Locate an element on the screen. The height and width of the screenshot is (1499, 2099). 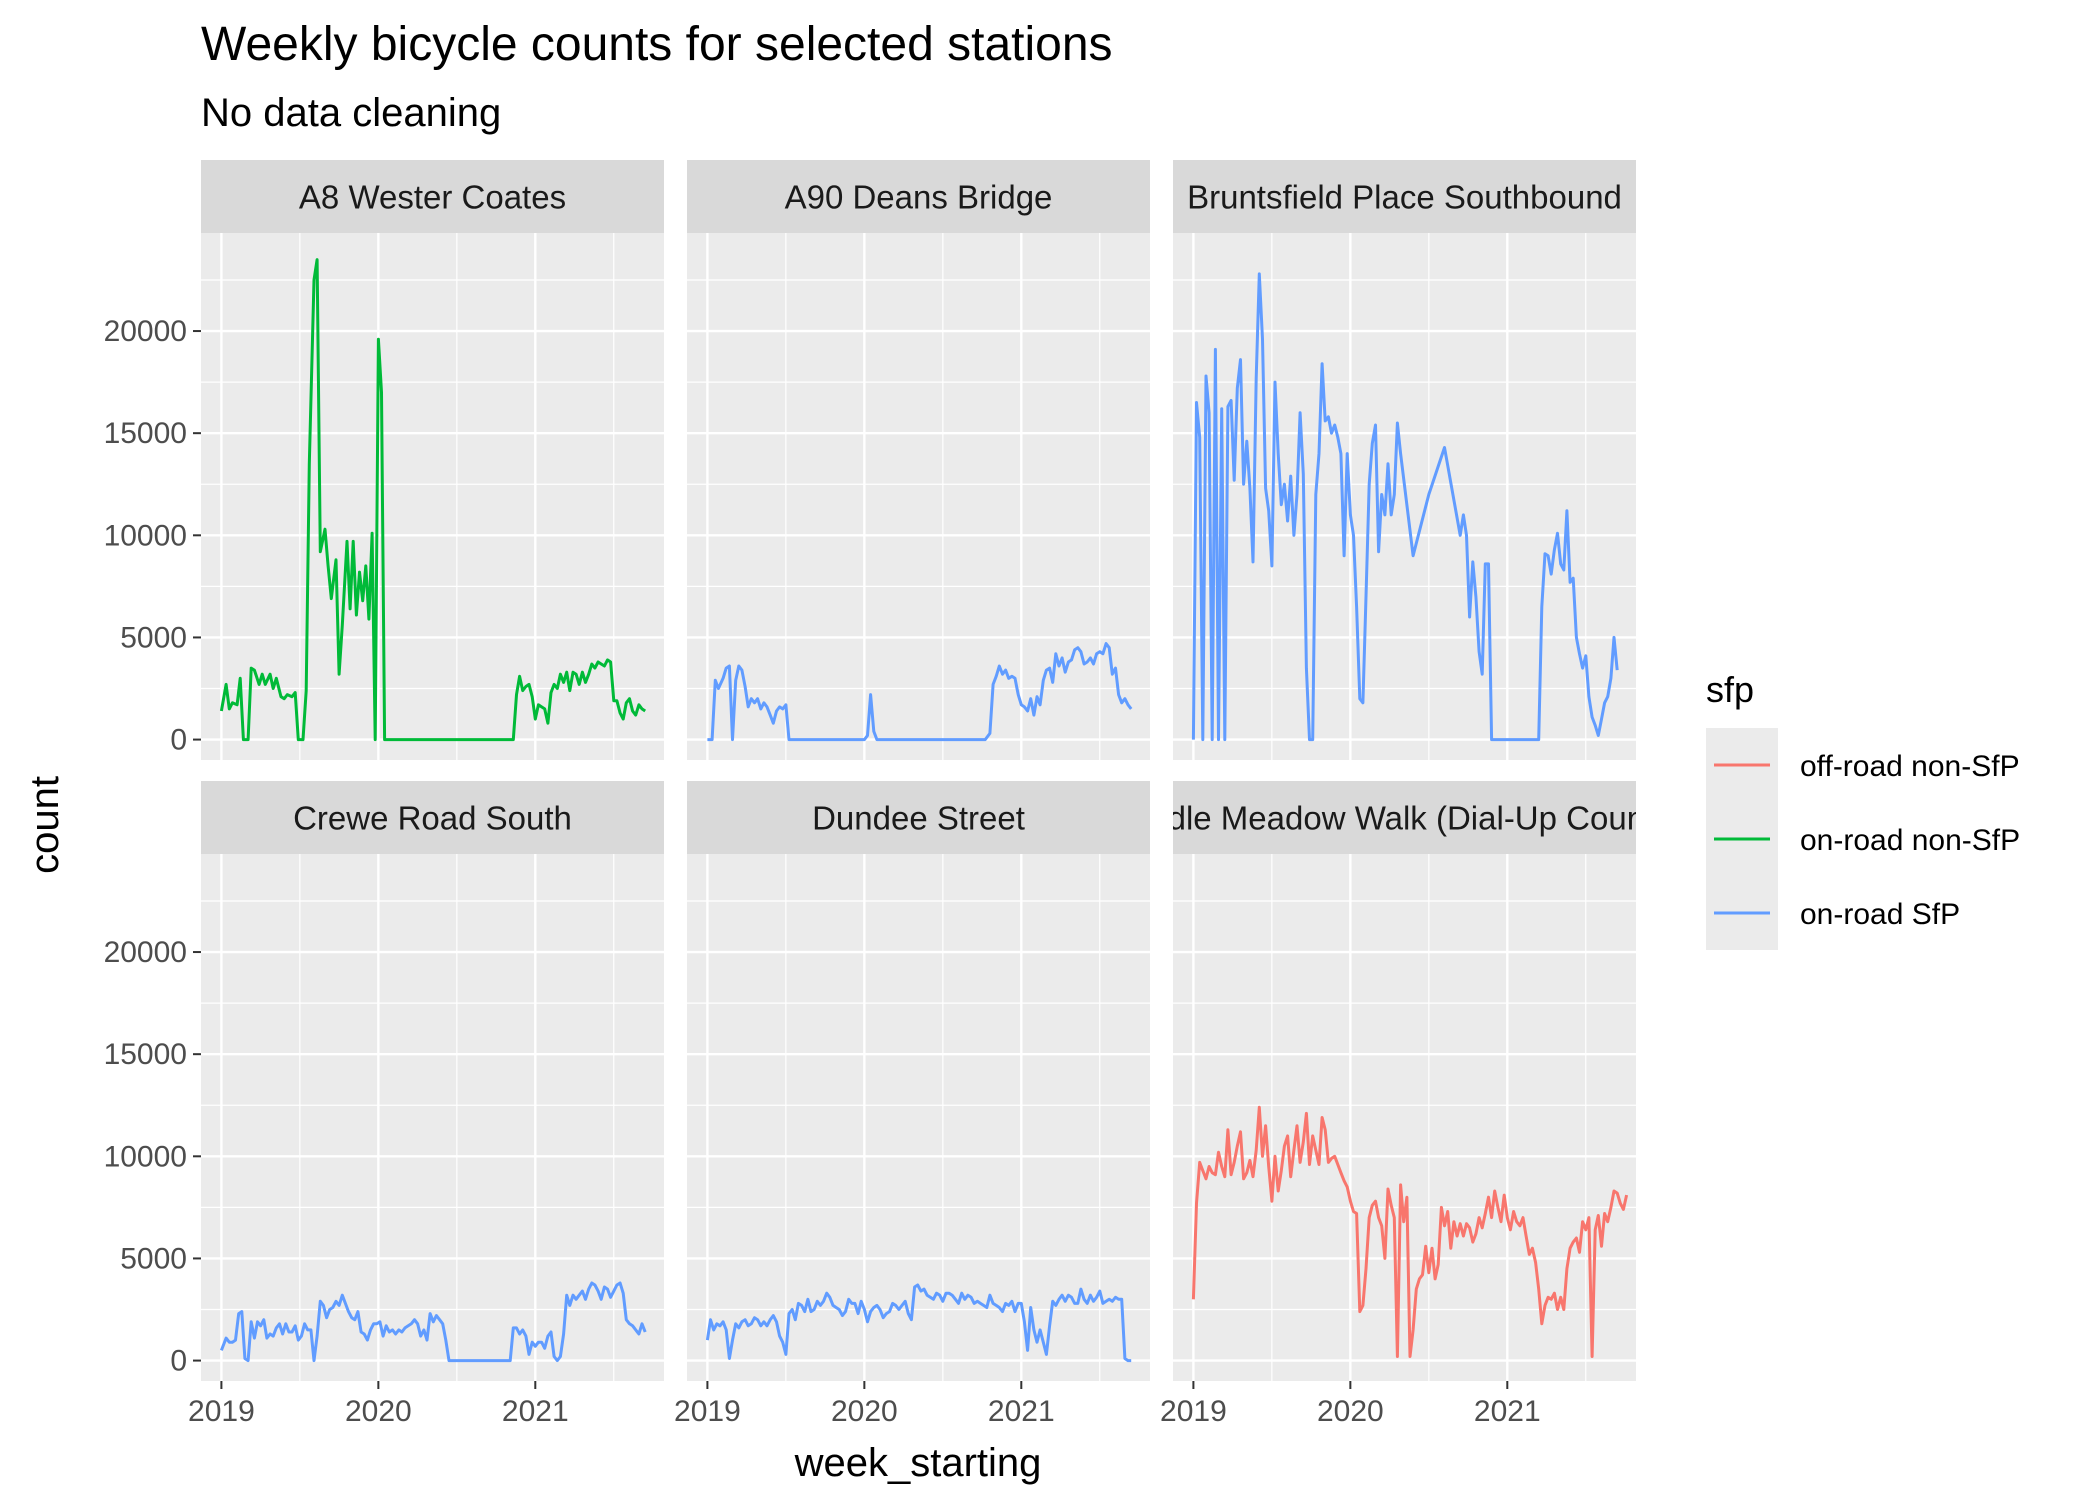
facet-panel: Dundee Street 2019 2020 2021 is located at coordinates (912, 1104).